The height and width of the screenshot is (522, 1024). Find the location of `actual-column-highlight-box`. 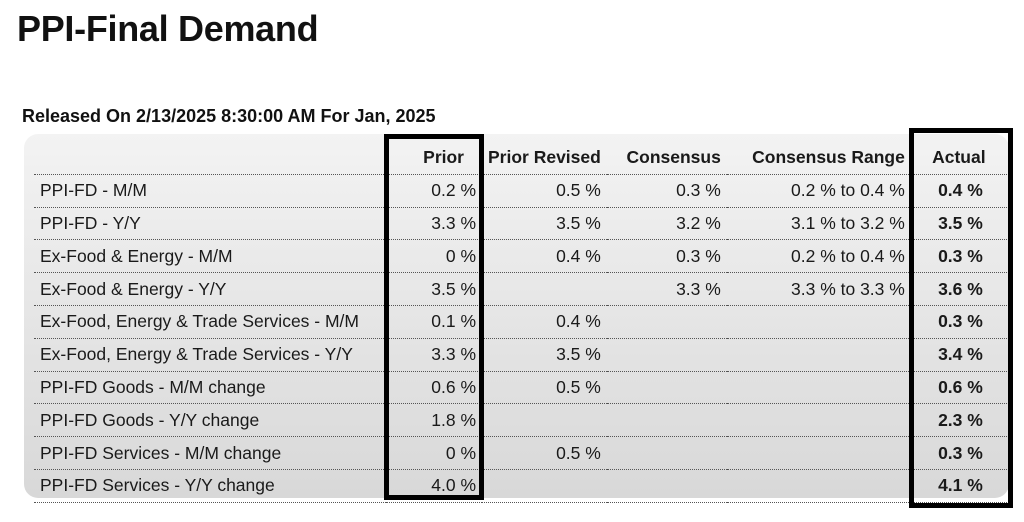

actual-column-highlight-box is located at coordinates (961, 318).